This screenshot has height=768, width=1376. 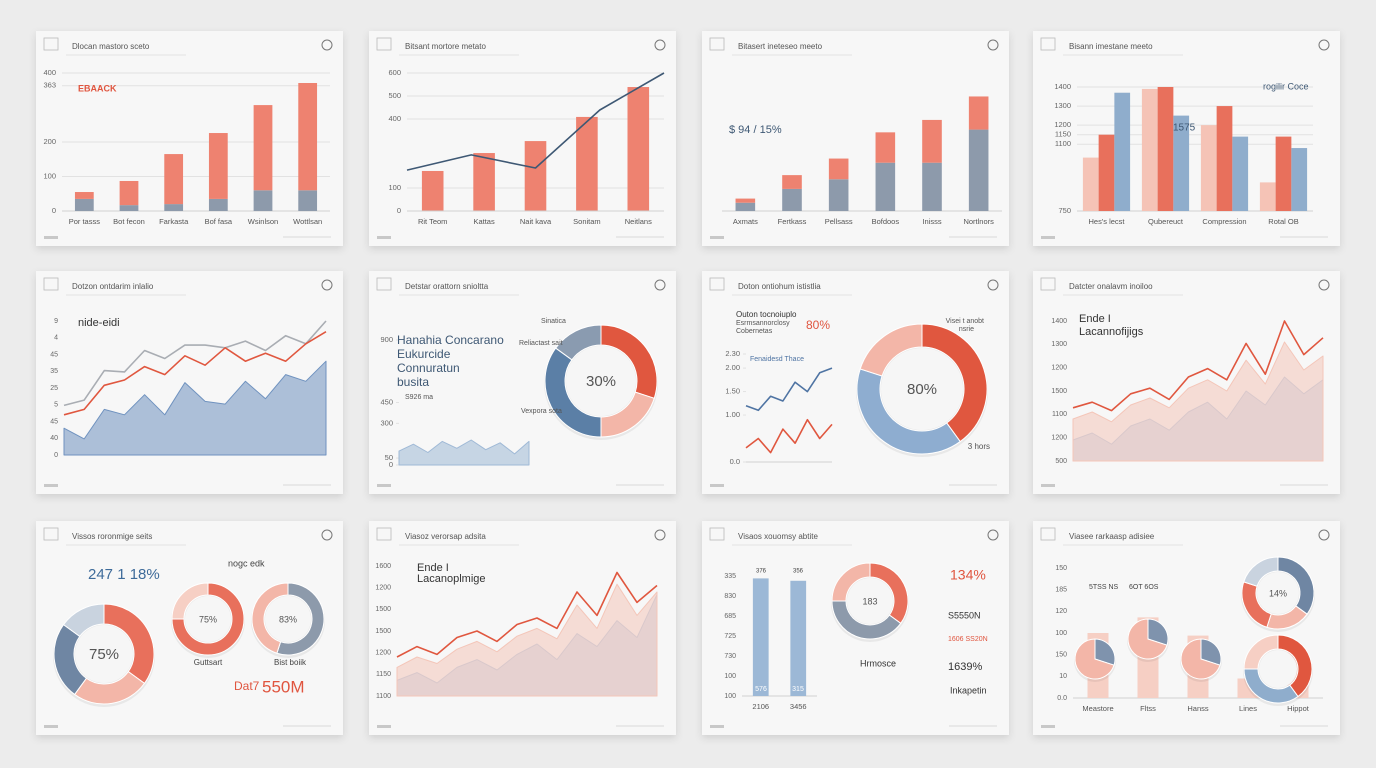 I want to click on annotation: 80%, so click(x=818, y=325).